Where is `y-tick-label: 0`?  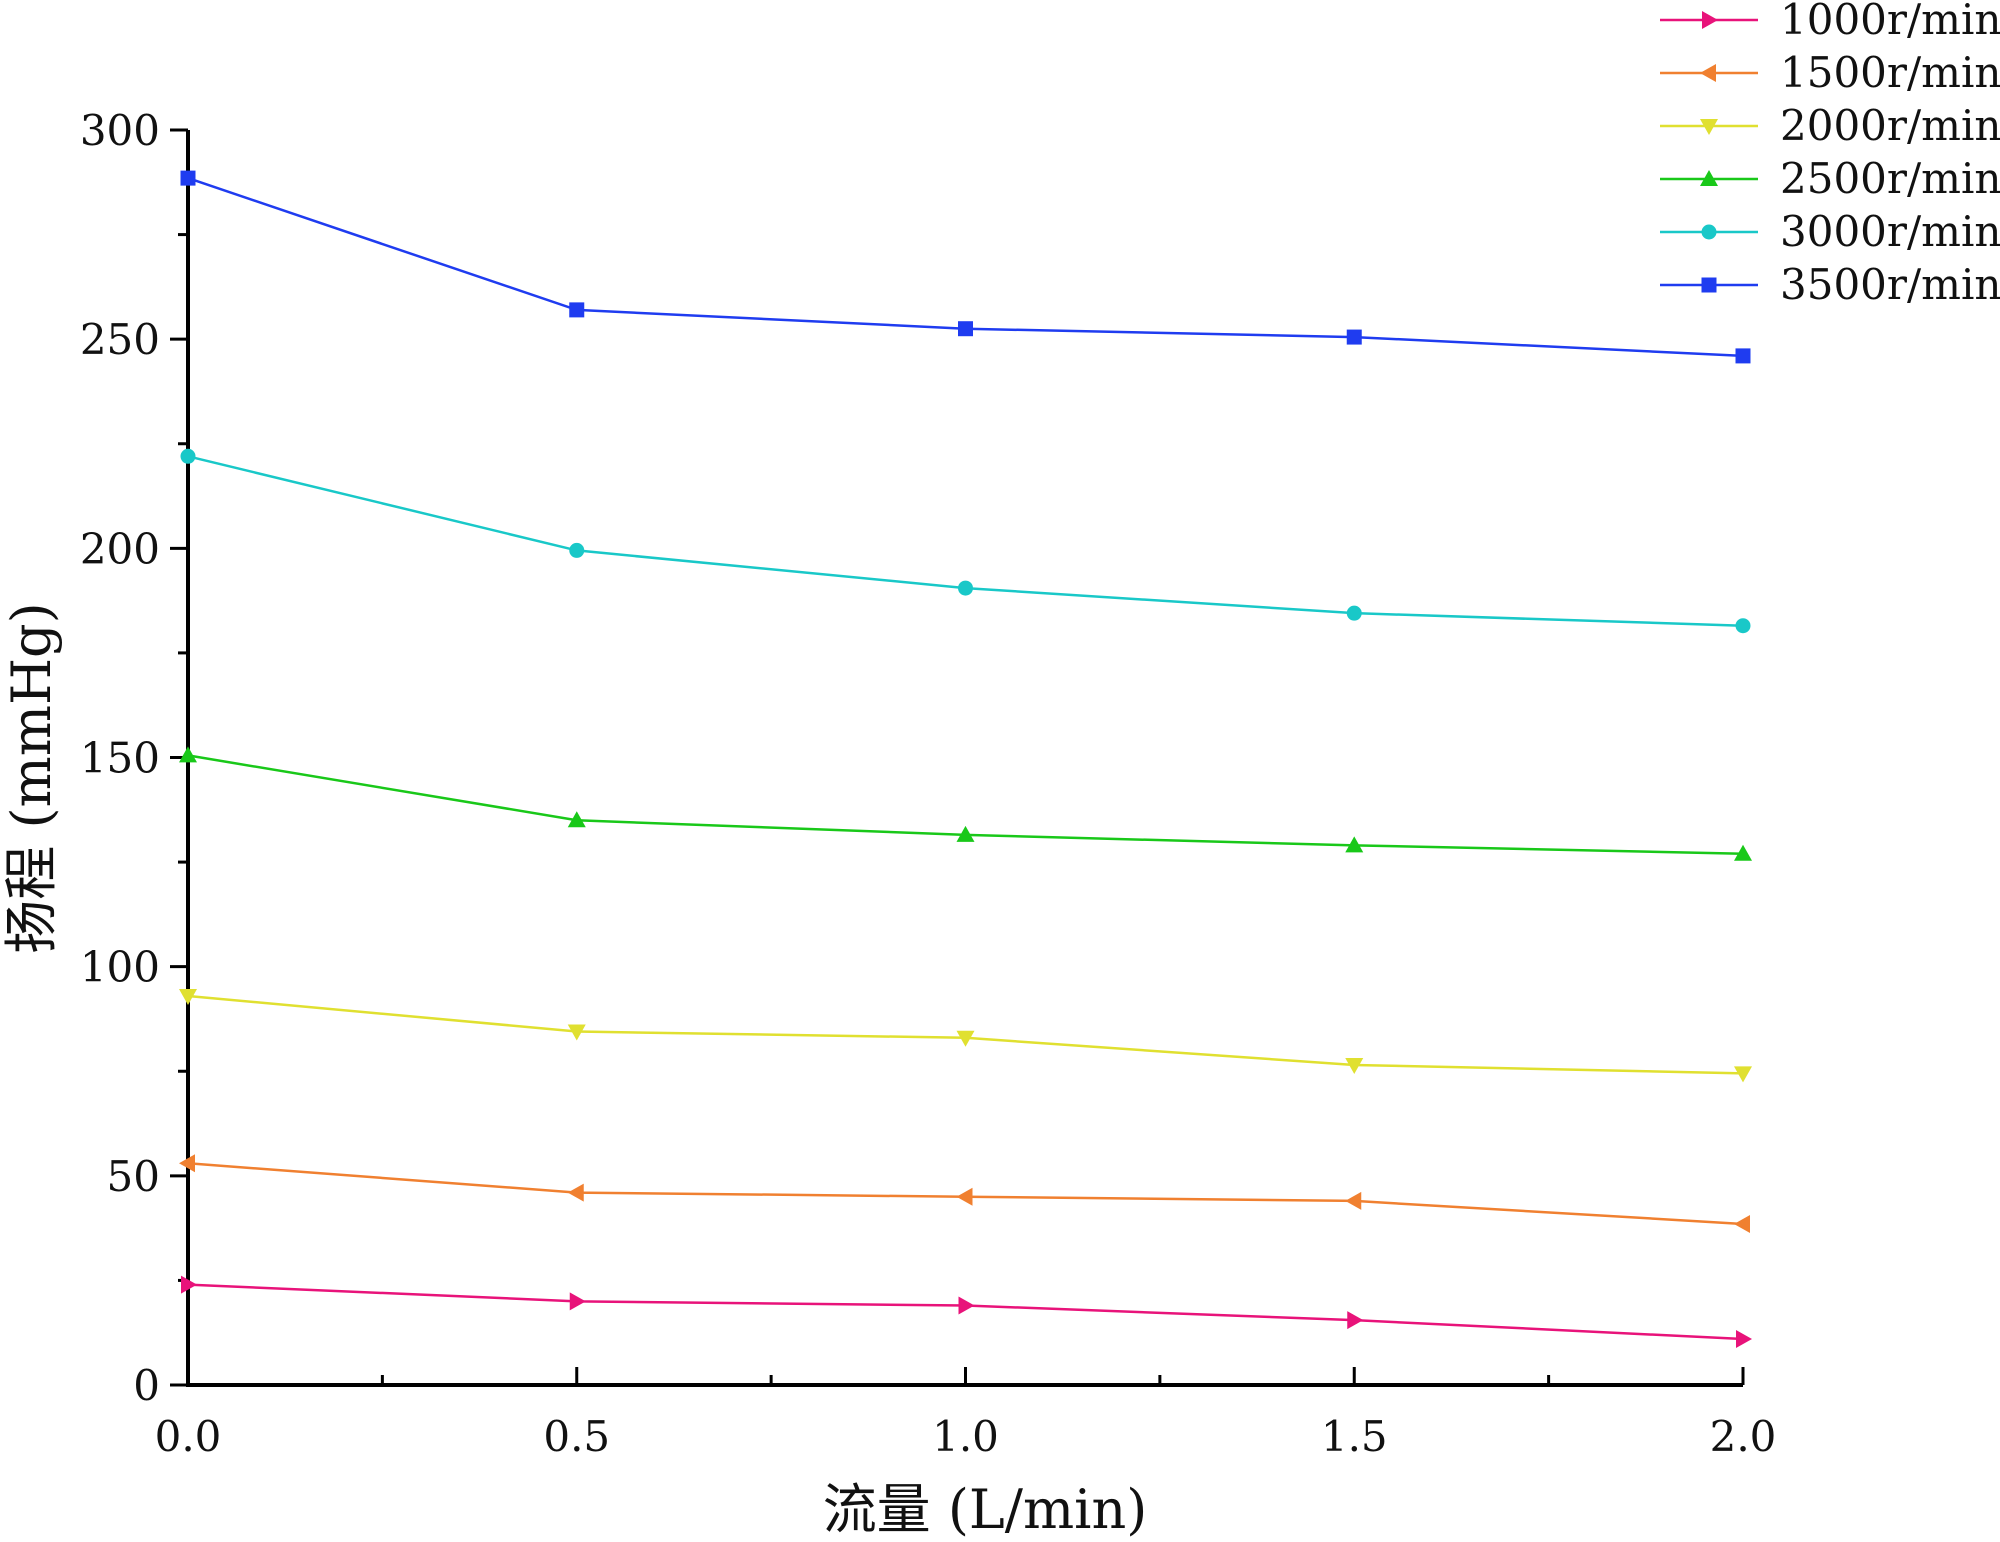 y-tick-label: 0 is located at coordinates (146, 1385).